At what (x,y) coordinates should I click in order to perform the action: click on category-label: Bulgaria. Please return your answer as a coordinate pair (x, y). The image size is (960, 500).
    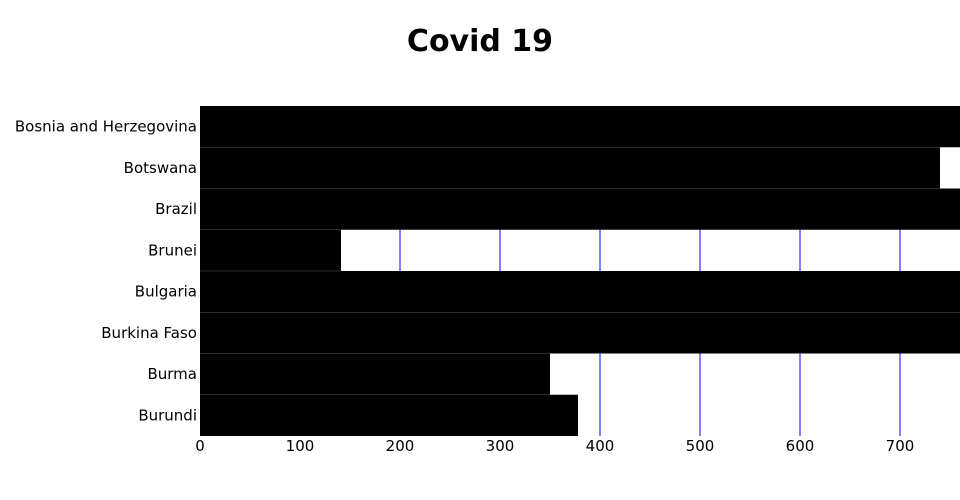
    Looking at the image, I should click on (166, 292).